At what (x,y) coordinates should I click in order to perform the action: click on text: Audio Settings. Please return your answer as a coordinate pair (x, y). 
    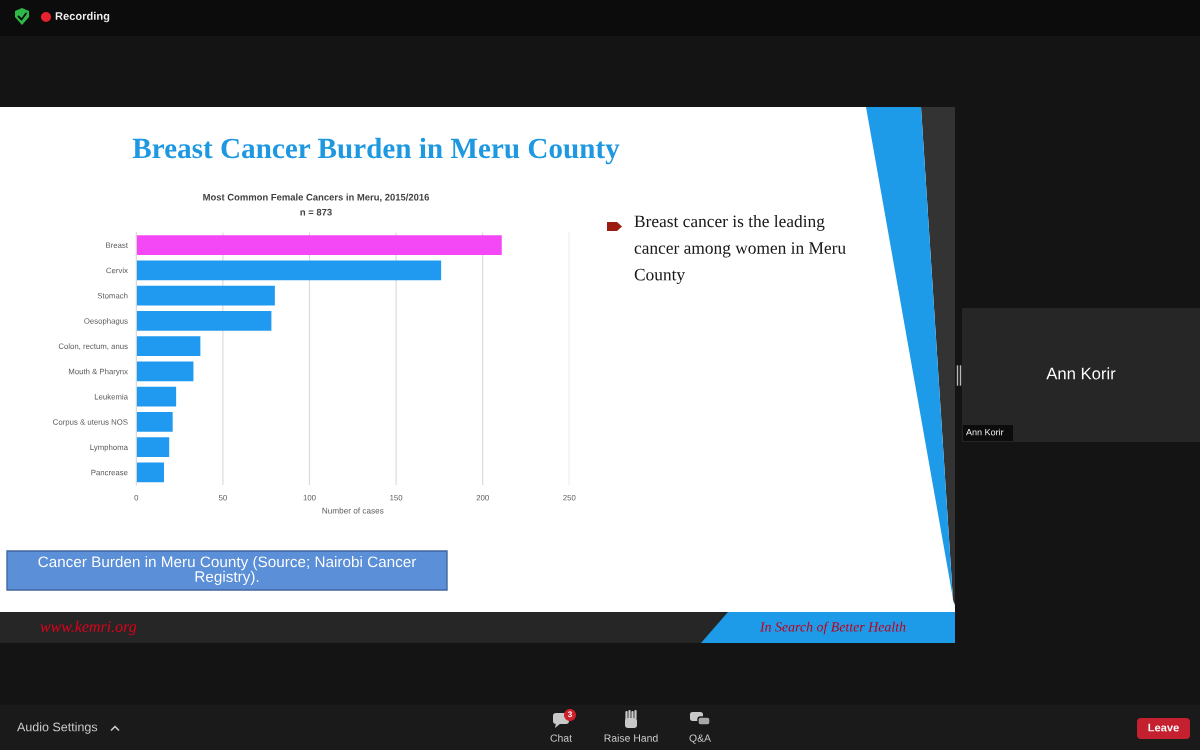
    Looking at the image, I should click on (57, 728).